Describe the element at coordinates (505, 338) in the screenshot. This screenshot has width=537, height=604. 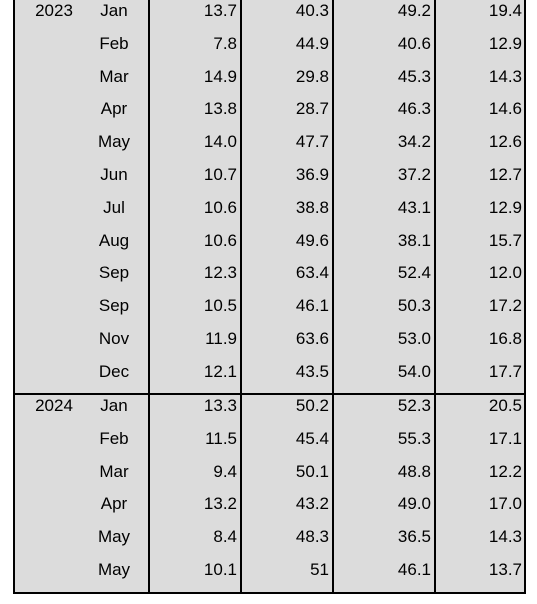
I see `value-cell: 16.8` at that location.